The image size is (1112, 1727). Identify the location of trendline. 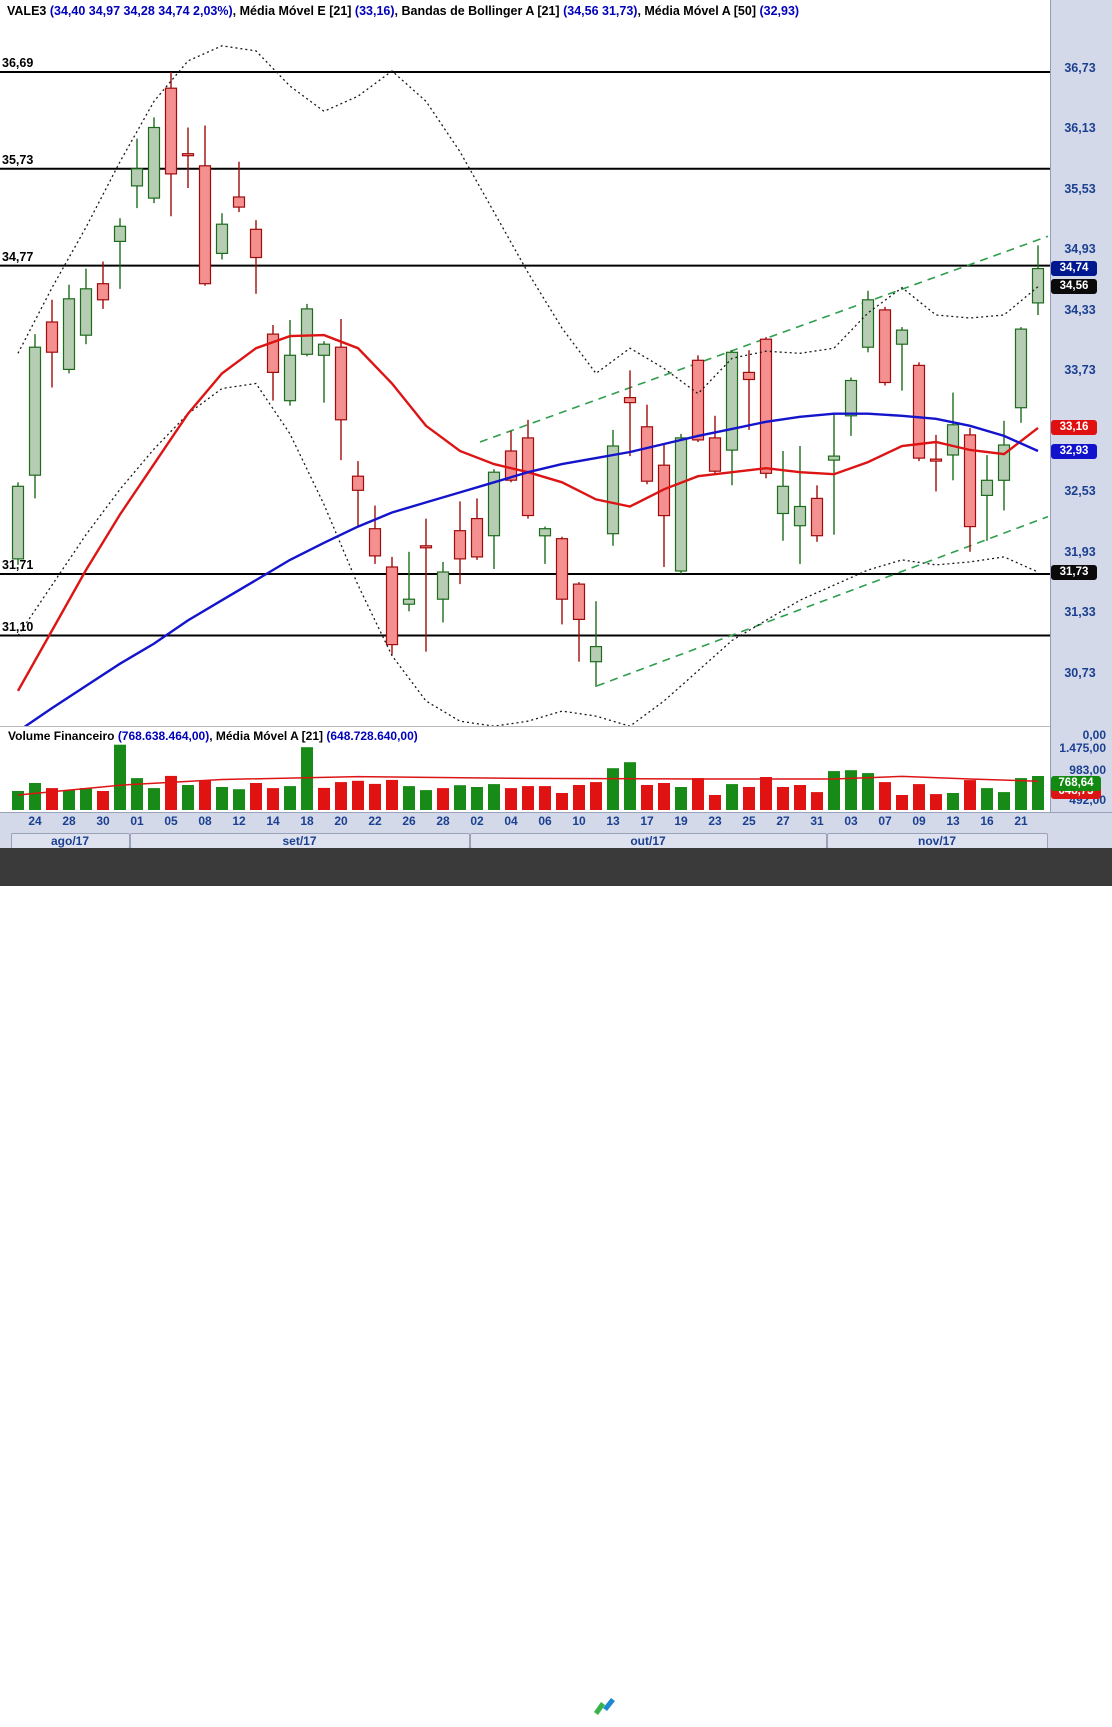
(764, 339).